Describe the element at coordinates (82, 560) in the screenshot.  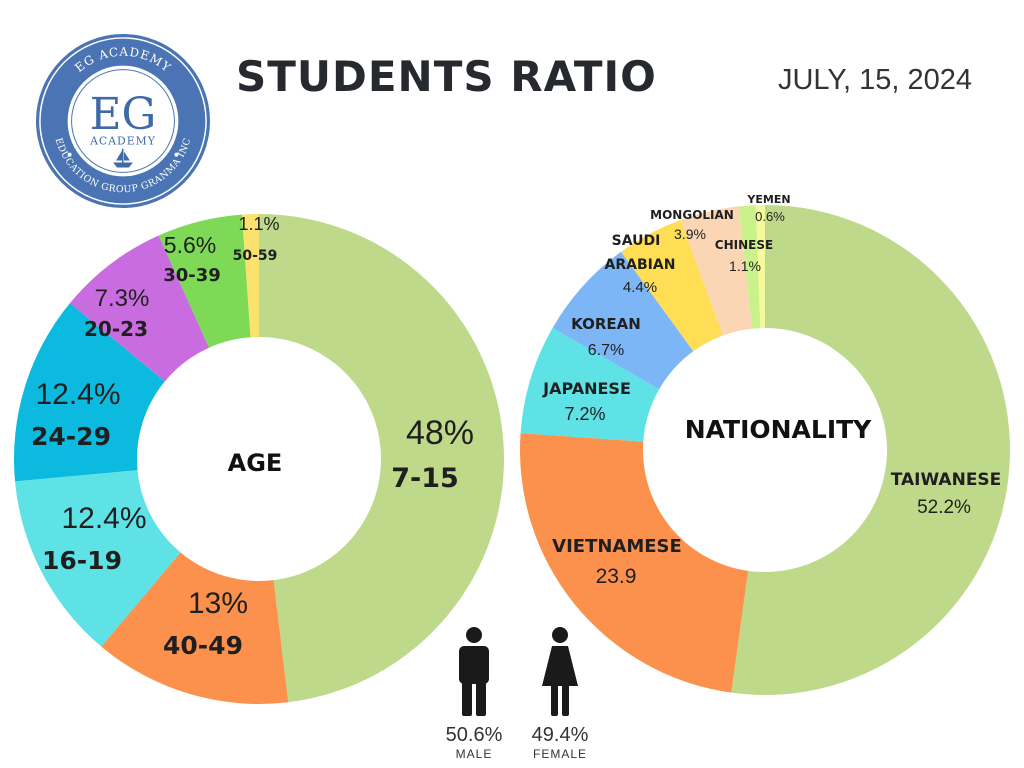
I see `age-label-cat-16-19: 16-19` at that location.